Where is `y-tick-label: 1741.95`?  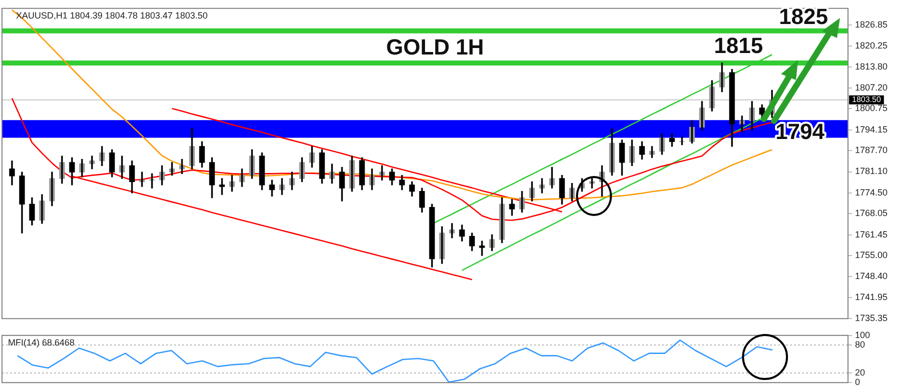 y-tick-label: 1741.95 is located at coordinates (871, 297).